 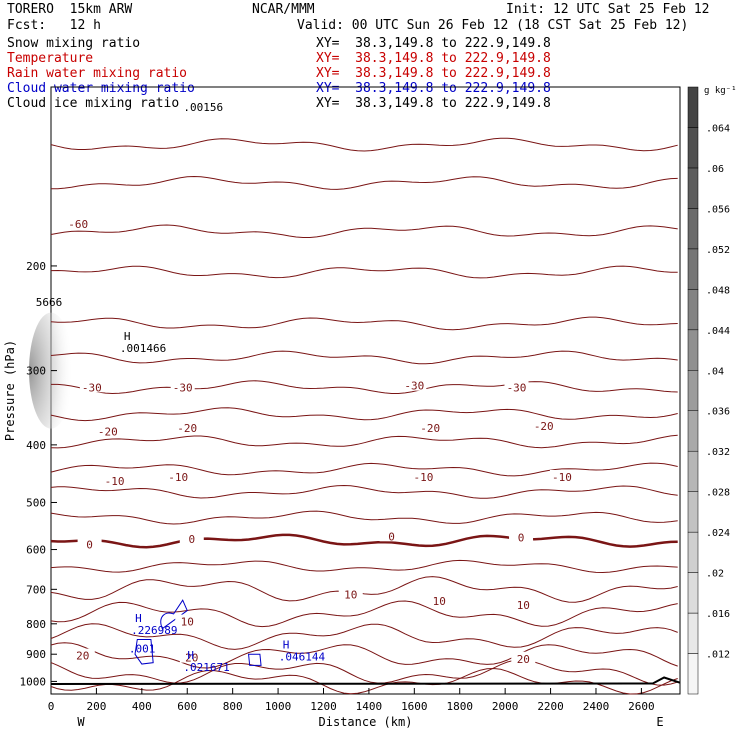 I want to click on colorbar-tick-label: .064, so click(x=718, y=128).